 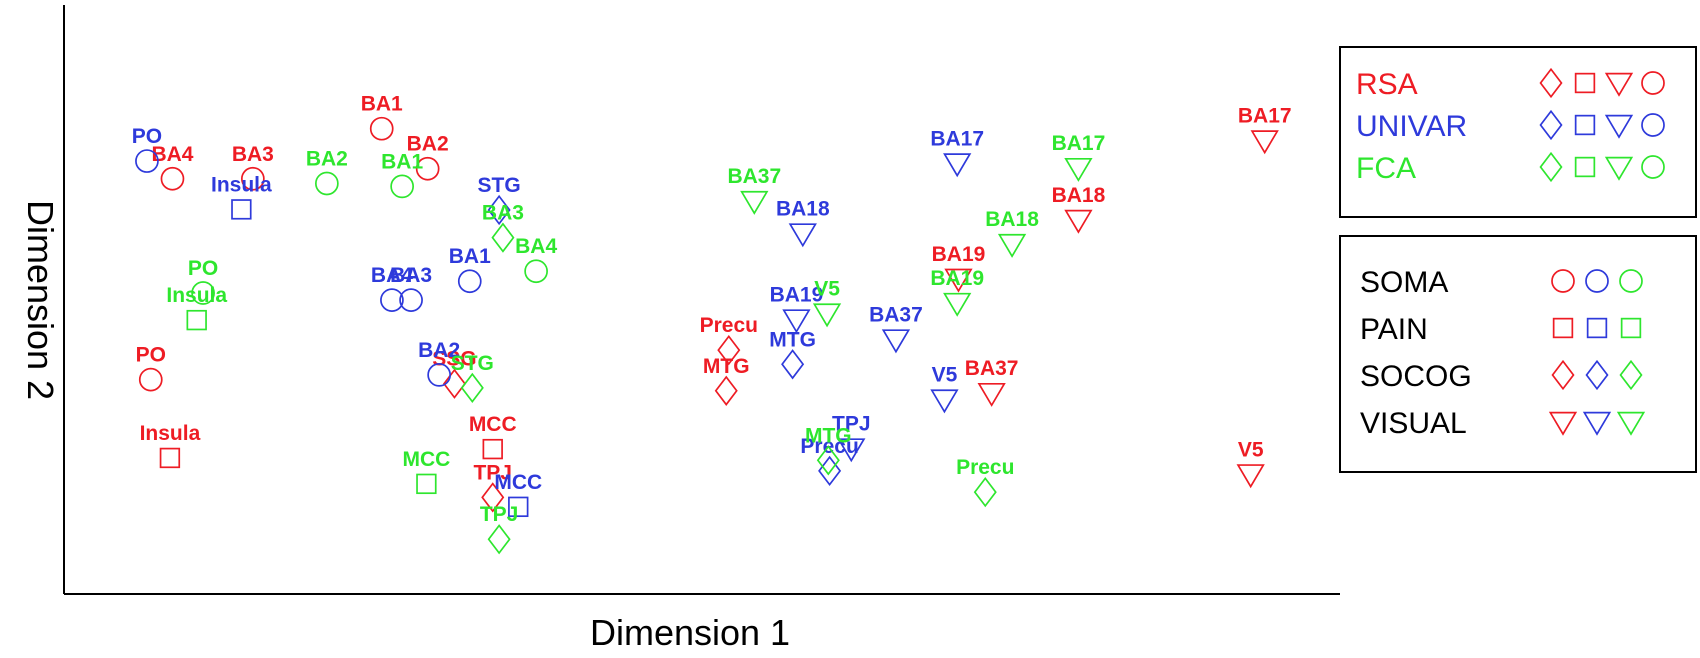 What do you see at coordinates (1386, 168) in the screenshot?
I see `legend-method-label: FCA` at bounding box center [1386, 168].